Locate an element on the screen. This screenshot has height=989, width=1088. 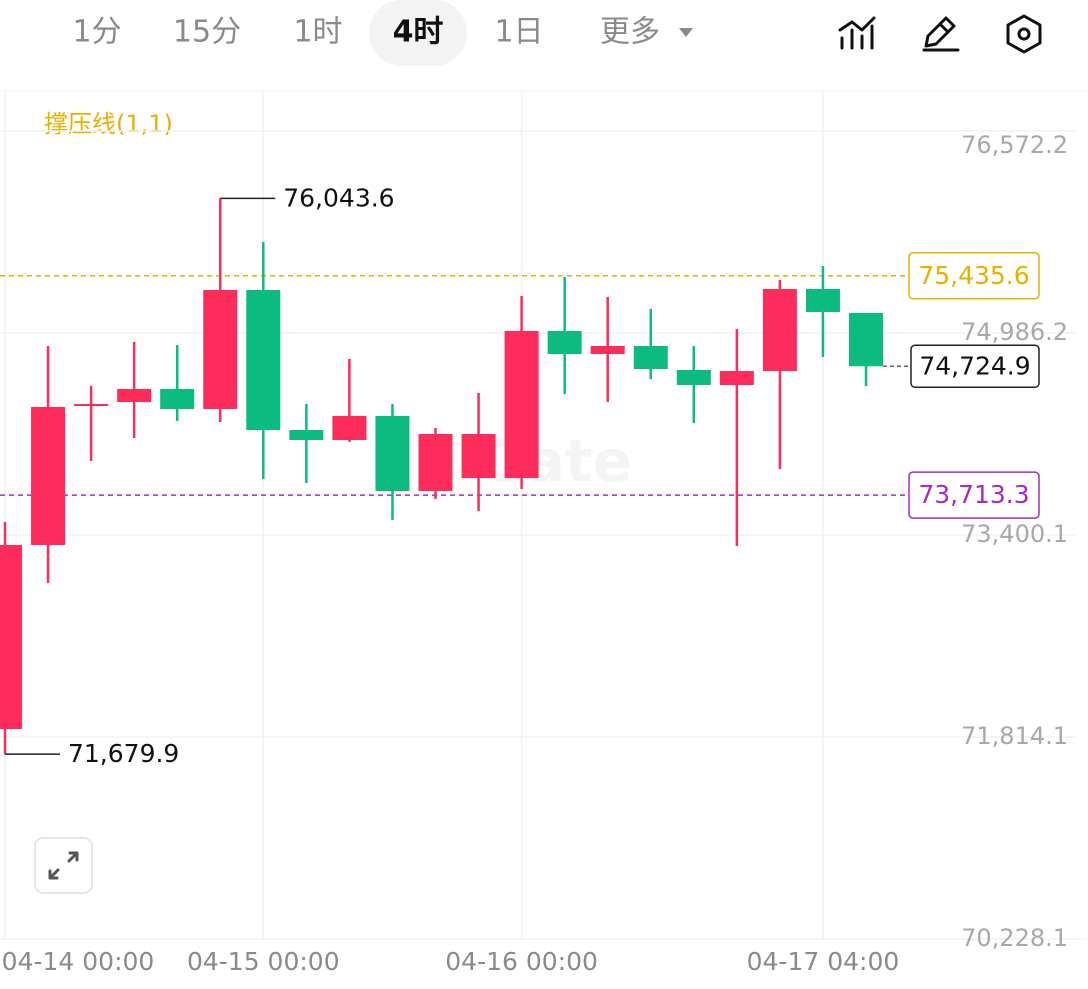
extreme-label: 71,679.9 is located at coordinates (123, 753).